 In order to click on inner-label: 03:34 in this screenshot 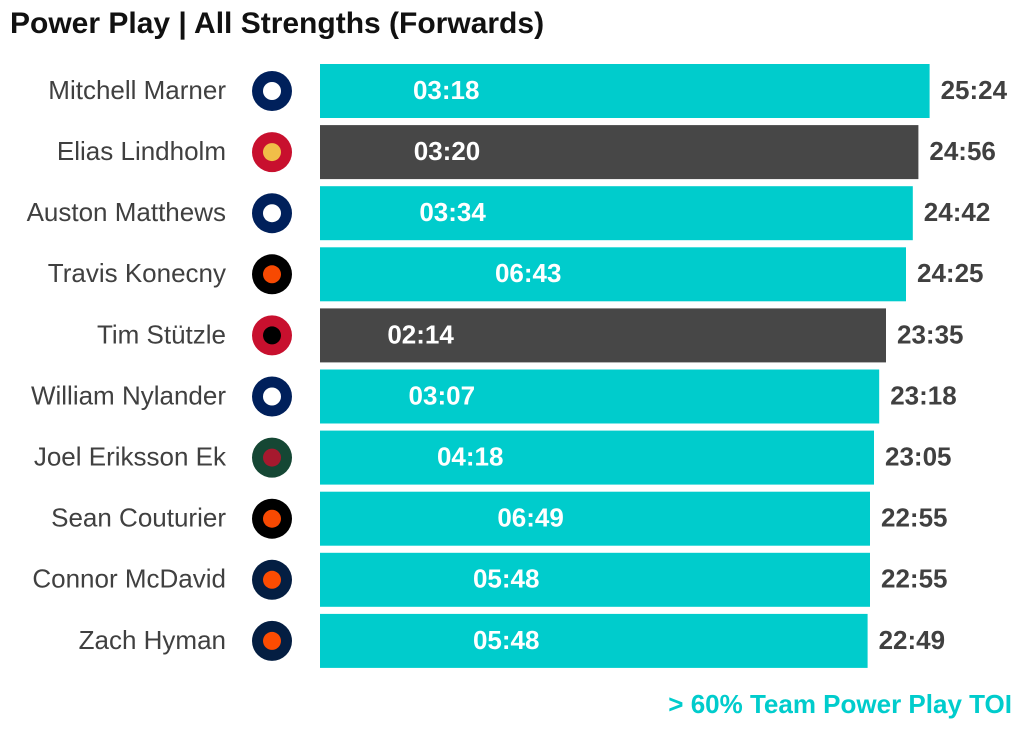, I will do `click(452, 212)`.